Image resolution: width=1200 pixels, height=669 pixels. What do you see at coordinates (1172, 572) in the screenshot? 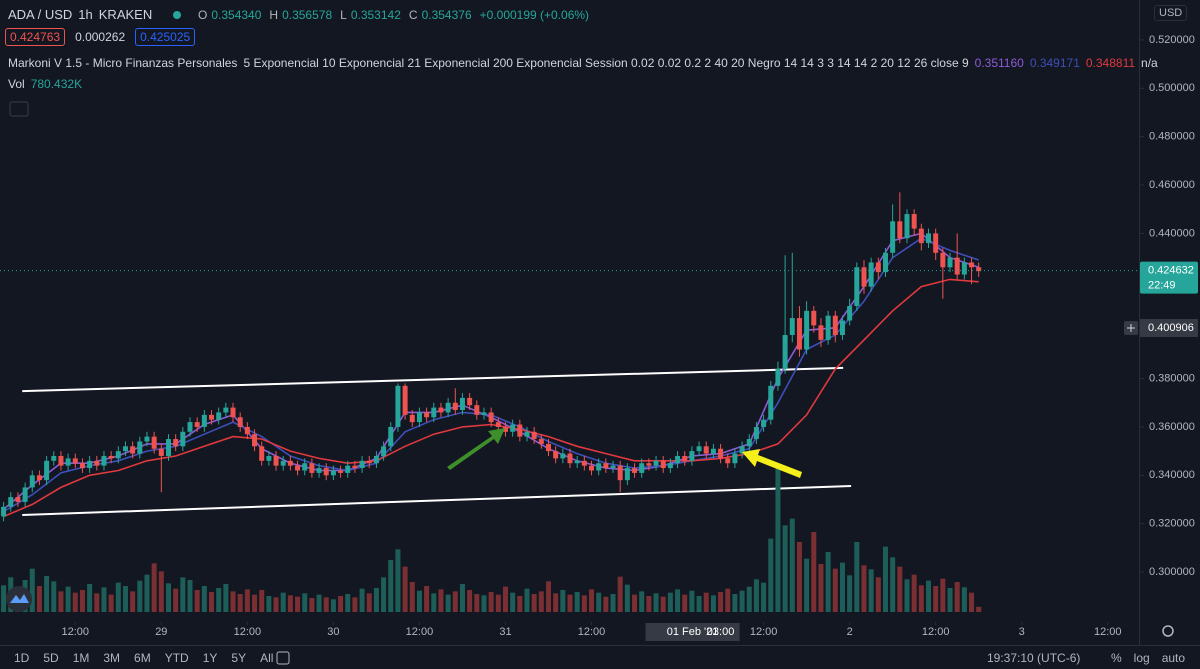
I see `y-tick-label: 0.300000` at bounding box center [1172, 572].